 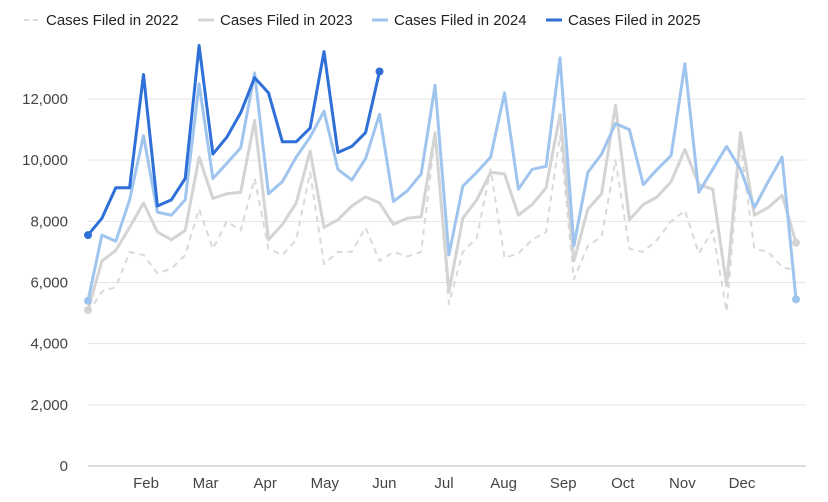 I want to click on x-tick-label: Mar, so click(x=206, y=483).